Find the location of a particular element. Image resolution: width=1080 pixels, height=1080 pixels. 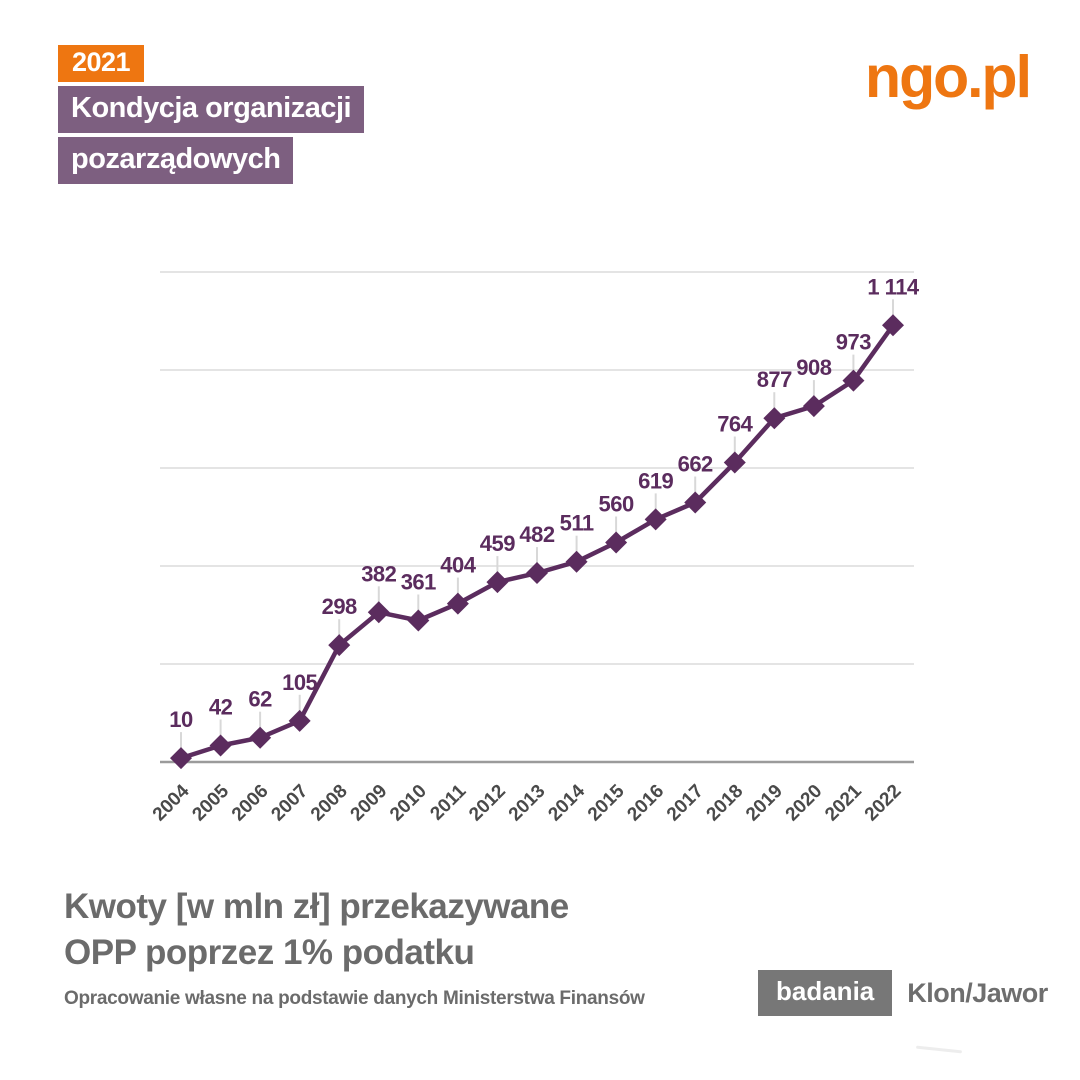

svg-text: 973 is located at coordinates (853, 342).